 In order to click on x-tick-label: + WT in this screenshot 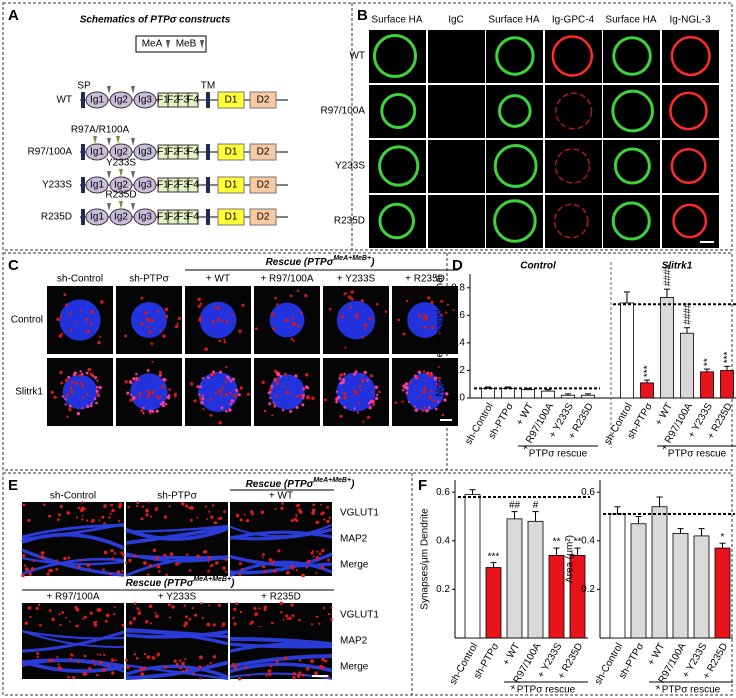, I will do `click(512, 654)`.